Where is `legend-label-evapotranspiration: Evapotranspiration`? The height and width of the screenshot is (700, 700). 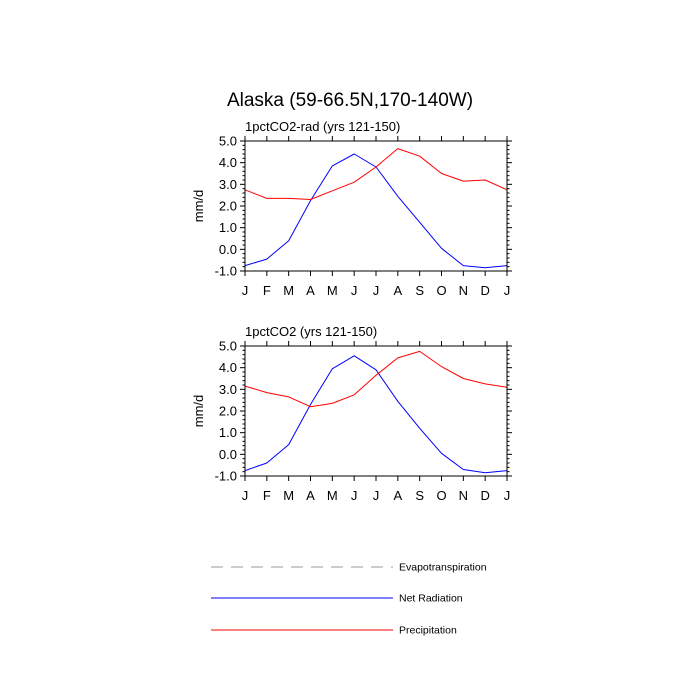
legend-label-evapotranspiration: Evapotranspiration is located at coordinates (443, 568).